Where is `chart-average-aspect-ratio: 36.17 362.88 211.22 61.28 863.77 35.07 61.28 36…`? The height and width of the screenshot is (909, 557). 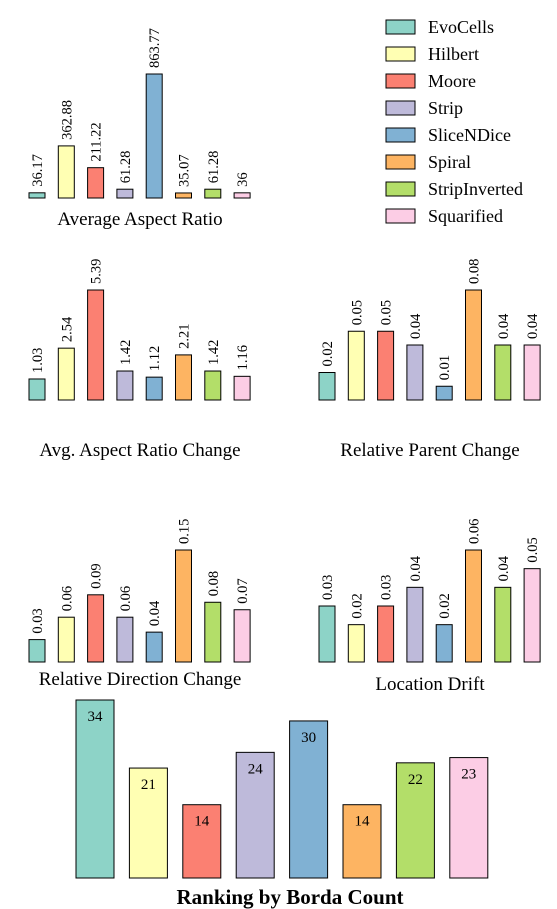 chart-average-aspect-ratio: 36.17 362.88 211.22 61.28 863.77 35.07 61.28 36… is located at coordinates (139, 129).